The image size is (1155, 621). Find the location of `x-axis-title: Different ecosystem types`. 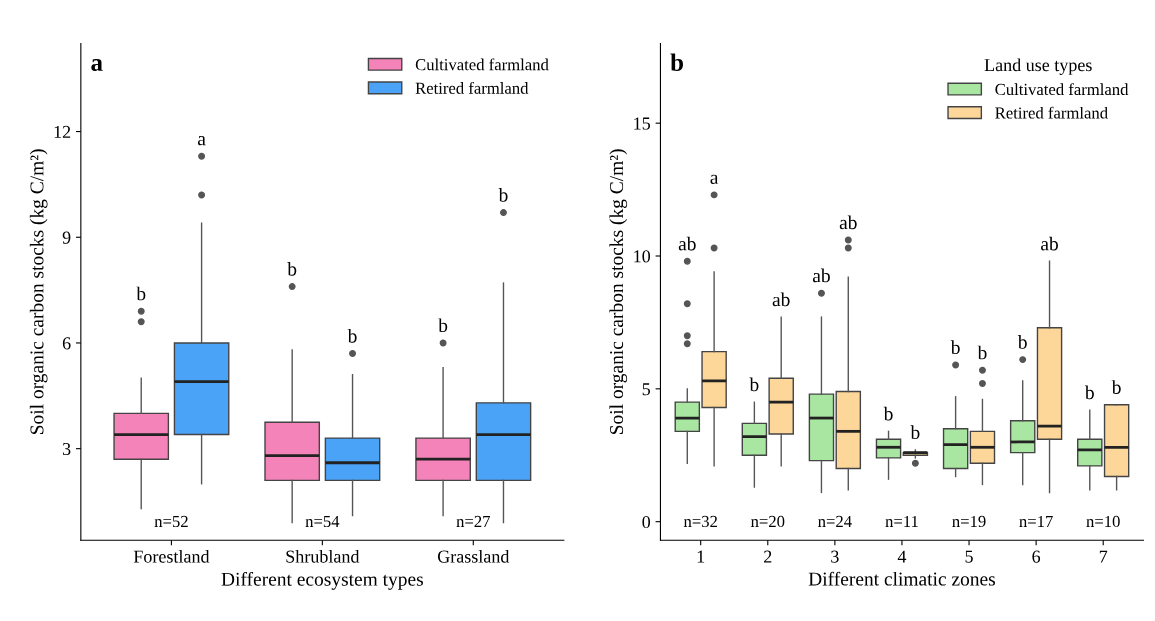

x-axis-title: Different ecosystem types is located at coordinates (322, 580).